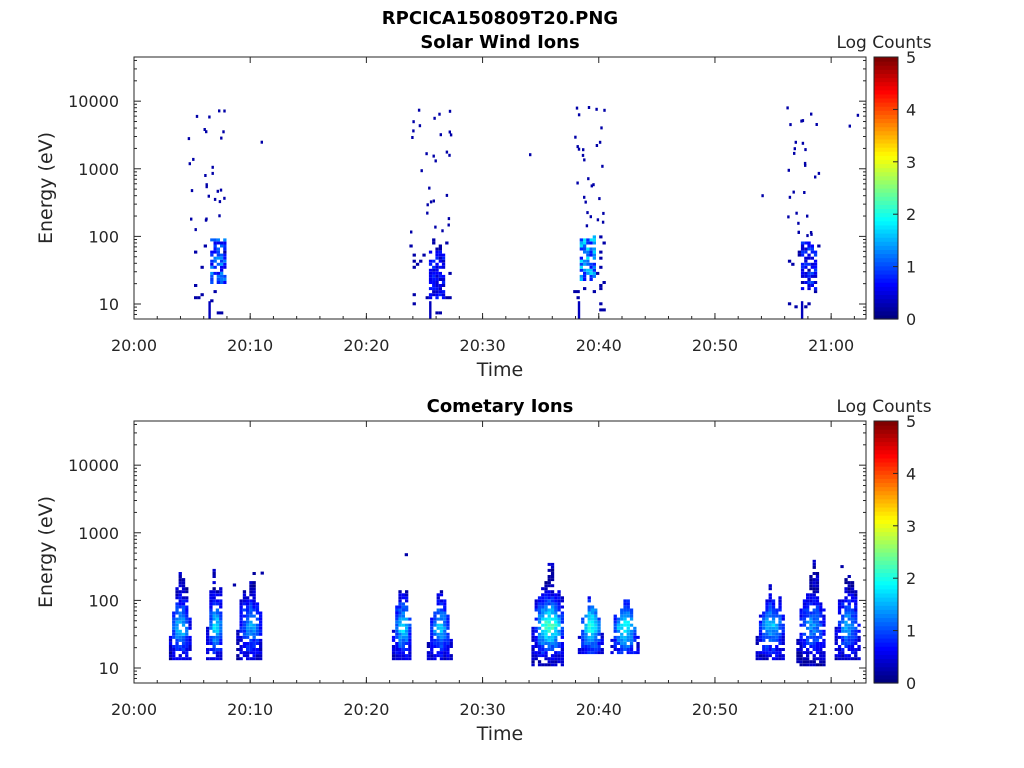 This screenshot has width=1024, height=768. I want to click on x-tick-label: 20:00, so click(134, 709).